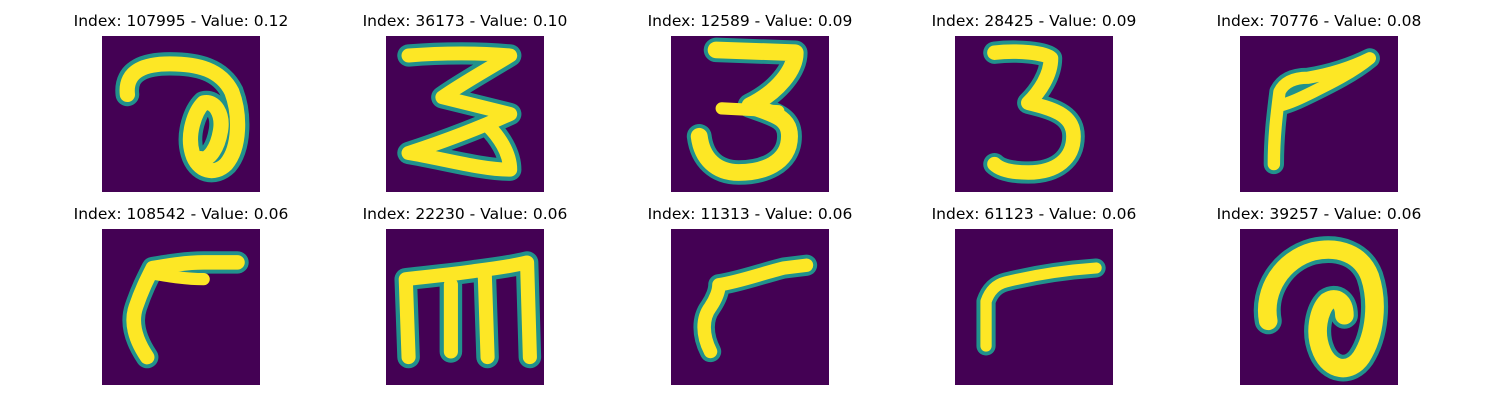 The width and height of the screenshot is (1500, 400). I want to click on panel-3: Index: 12589 - Value: 0.09, so click(750, 96).